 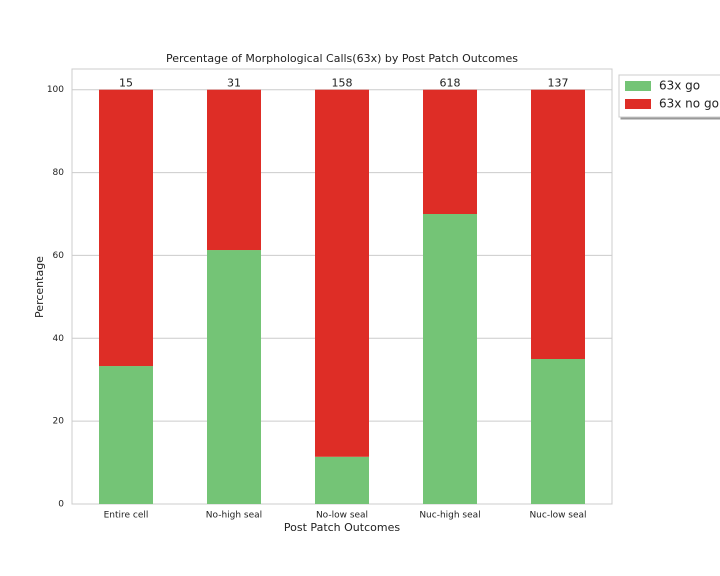 I want to click on bar-count: 158, so click(x=342, y=83).